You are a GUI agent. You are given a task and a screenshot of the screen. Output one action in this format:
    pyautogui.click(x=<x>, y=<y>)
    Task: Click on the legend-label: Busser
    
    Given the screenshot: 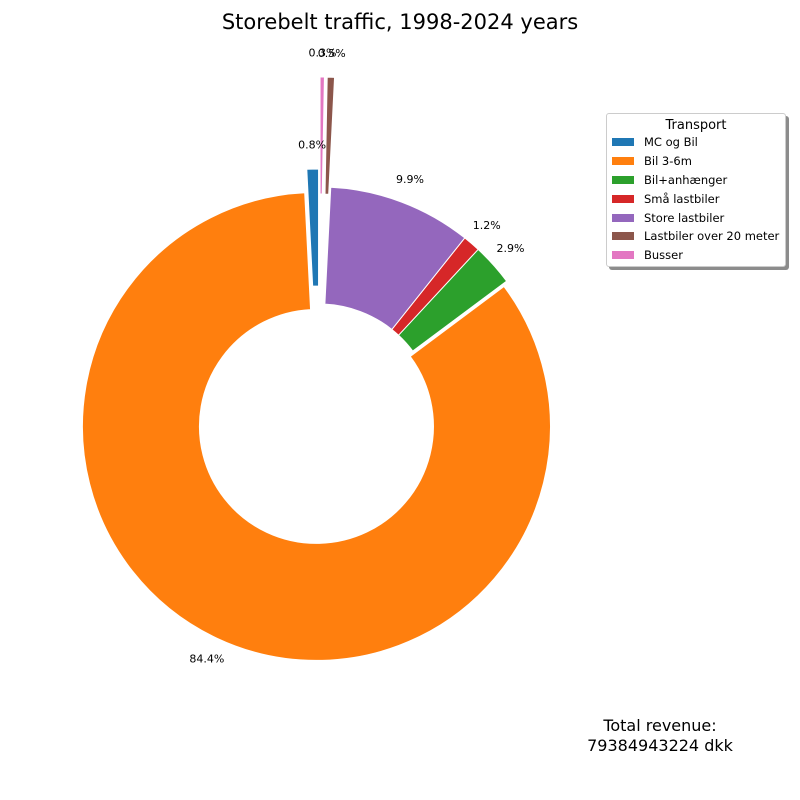 What is the action you would take?
    pyautogui.click(x=663, y=255)
    